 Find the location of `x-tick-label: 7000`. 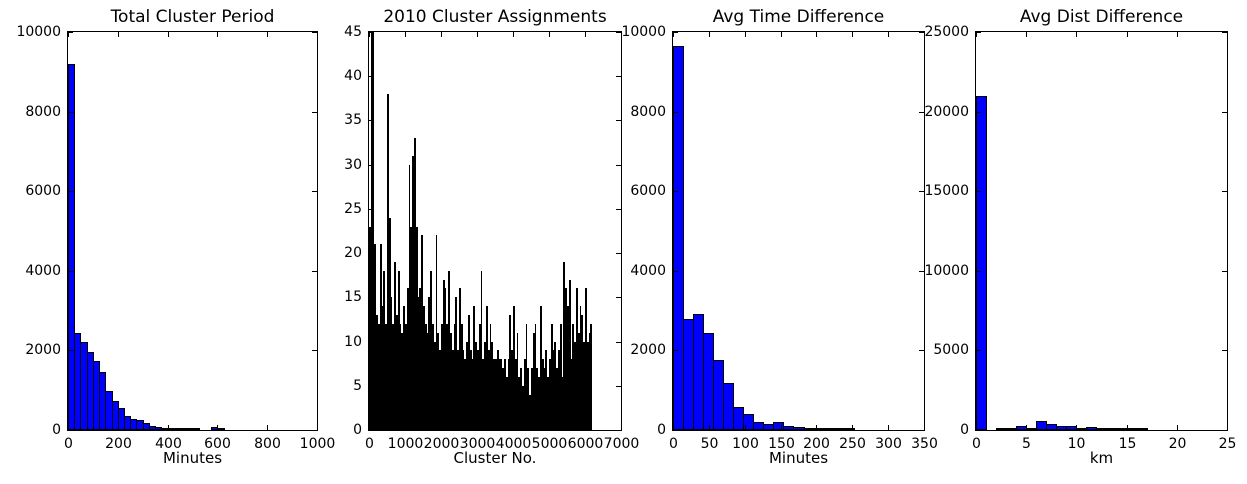

x-tick-label: 7000 is located at coordinates (621, 444).